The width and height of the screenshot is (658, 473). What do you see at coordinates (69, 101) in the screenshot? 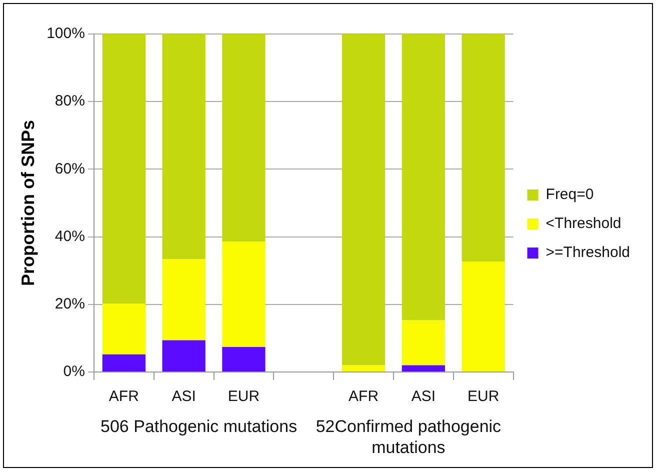
I see `y-tick-label: 80%` at bounding box center [69, 101].